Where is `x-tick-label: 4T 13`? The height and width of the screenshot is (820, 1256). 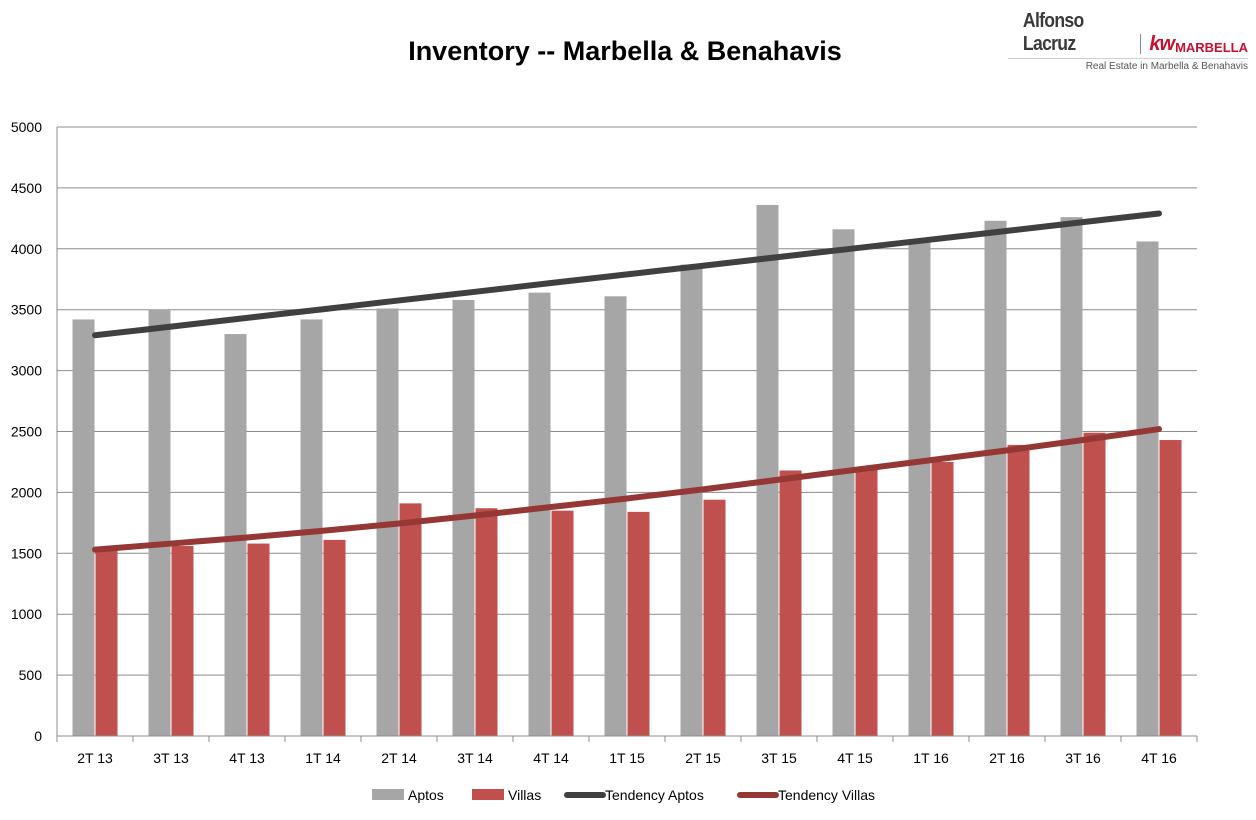 x-tick-label: 4T 13 is located at coordinates (247, 758).